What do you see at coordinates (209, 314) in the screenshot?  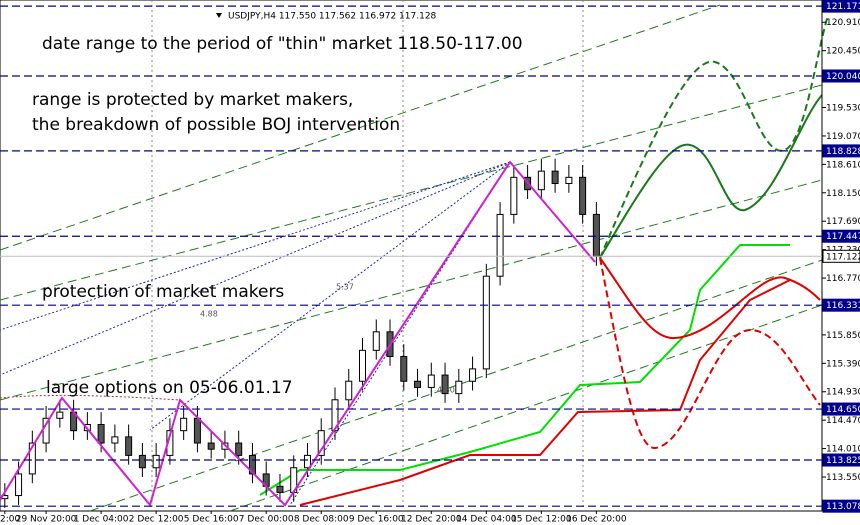 I see `fan-label: 4.88` at bounding box center [209, 314].